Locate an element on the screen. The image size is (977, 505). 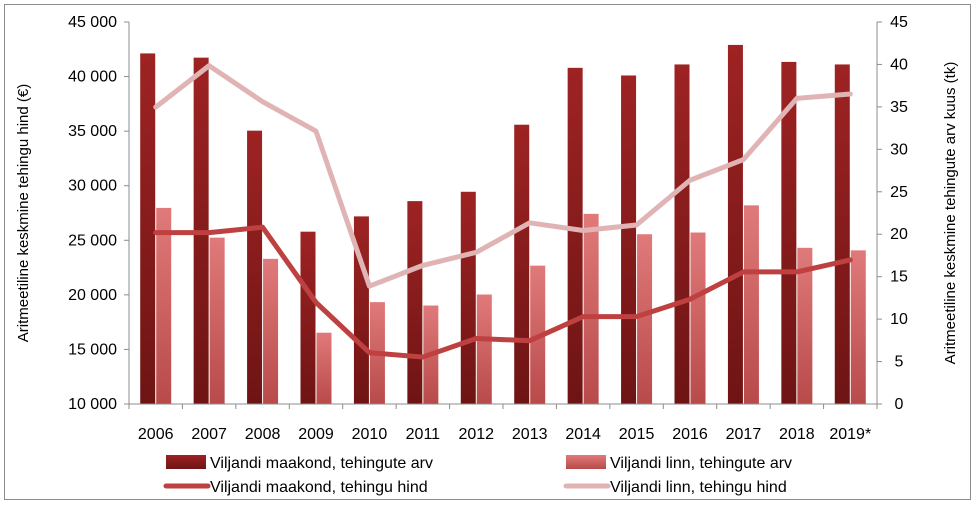
x-tick-label: 2006 is located at coordinates (156, 434).